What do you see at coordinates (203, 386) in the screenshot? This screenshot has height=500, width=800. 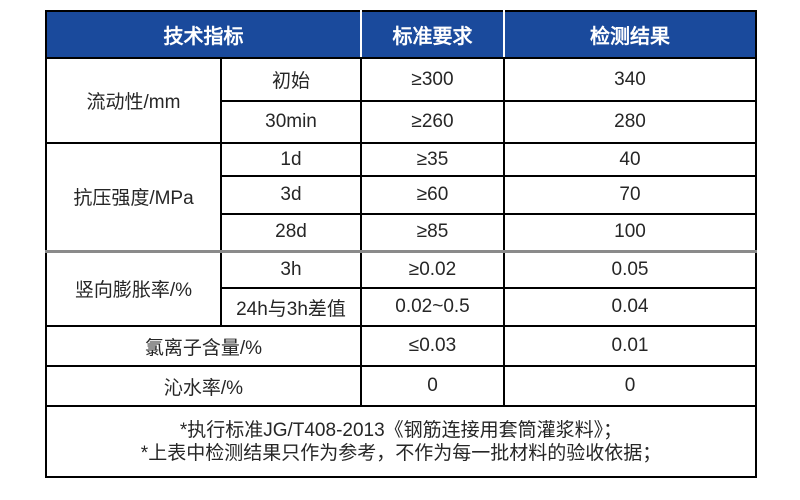 I see `row-label-bleeding-rate: 沁水率/%` at bounding box center [203, 386].